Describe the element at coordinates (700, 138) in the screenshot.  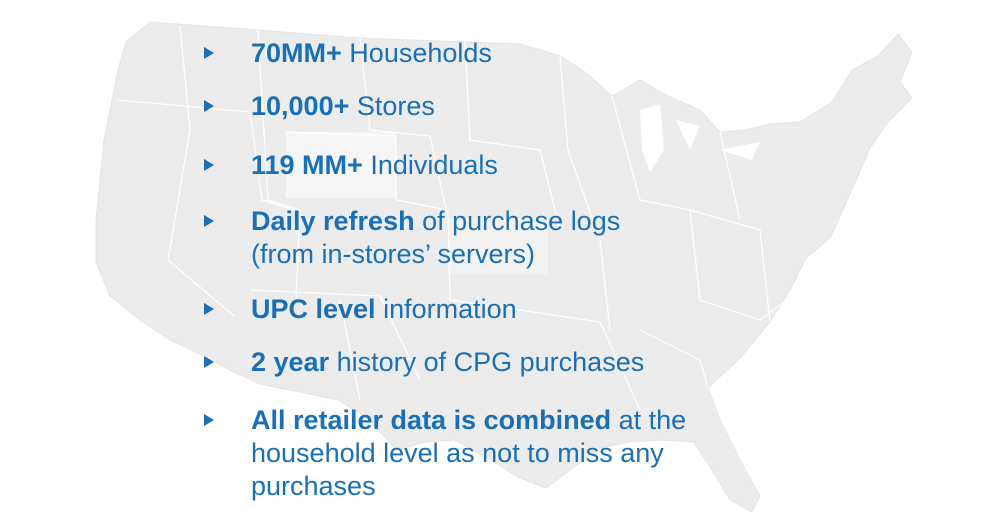
I see `great-lakes` at that location.